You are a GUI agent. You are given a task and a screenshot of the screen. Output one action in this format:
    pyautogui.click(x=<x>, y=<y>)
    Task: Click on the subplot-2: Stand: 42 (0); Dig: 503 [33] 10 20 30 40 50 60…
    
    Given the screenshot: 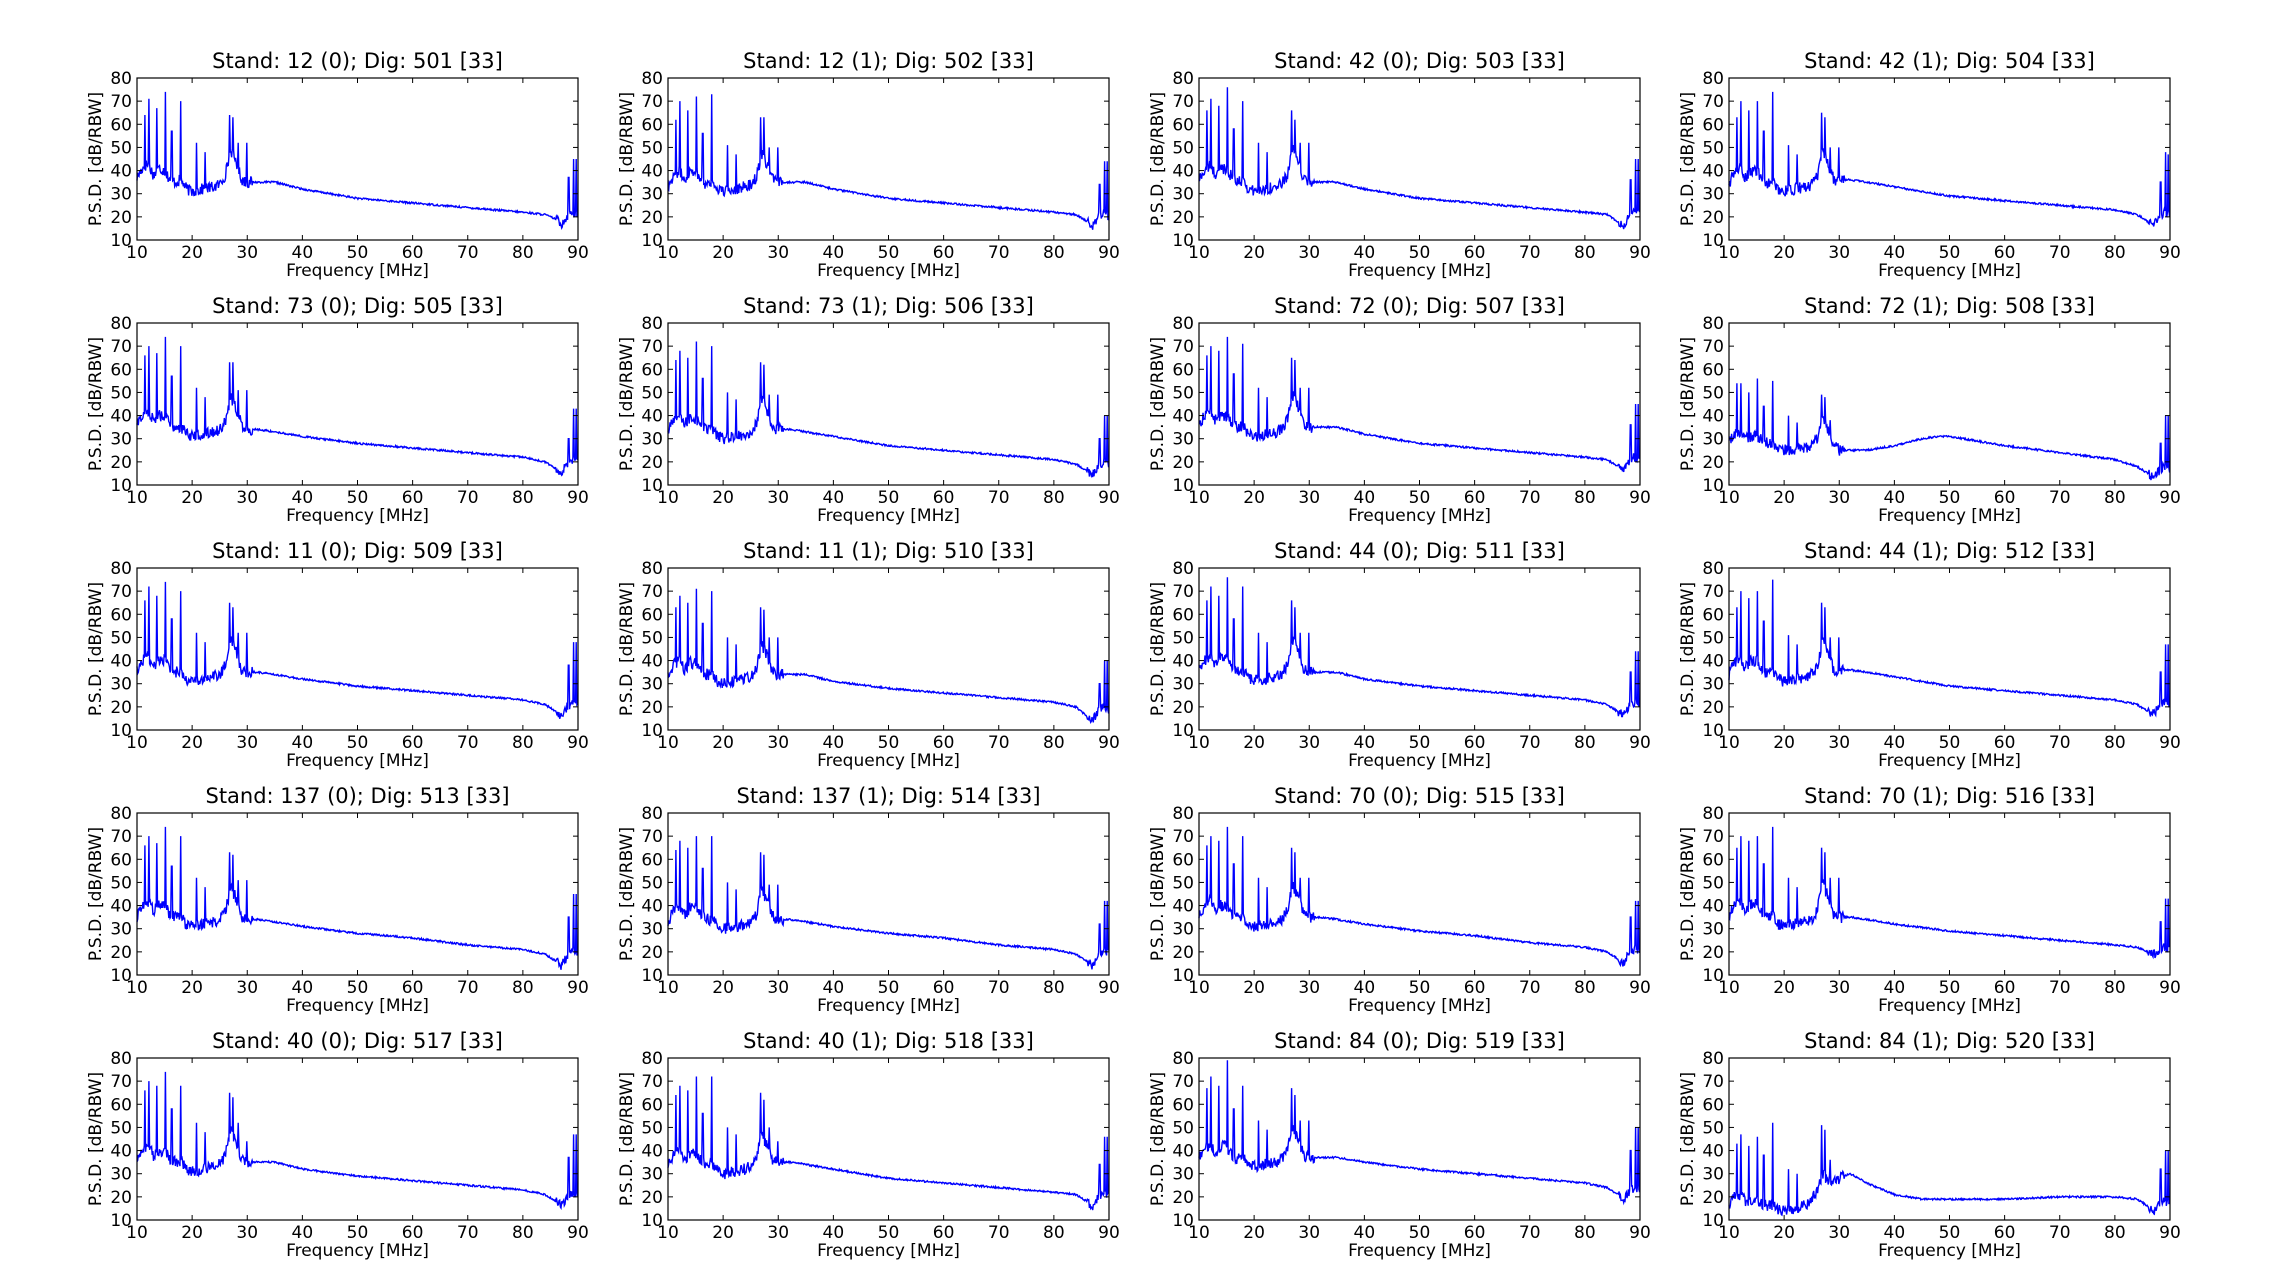 What is the action you would take?
    pyautogui.click(x=1399, y=165)
    